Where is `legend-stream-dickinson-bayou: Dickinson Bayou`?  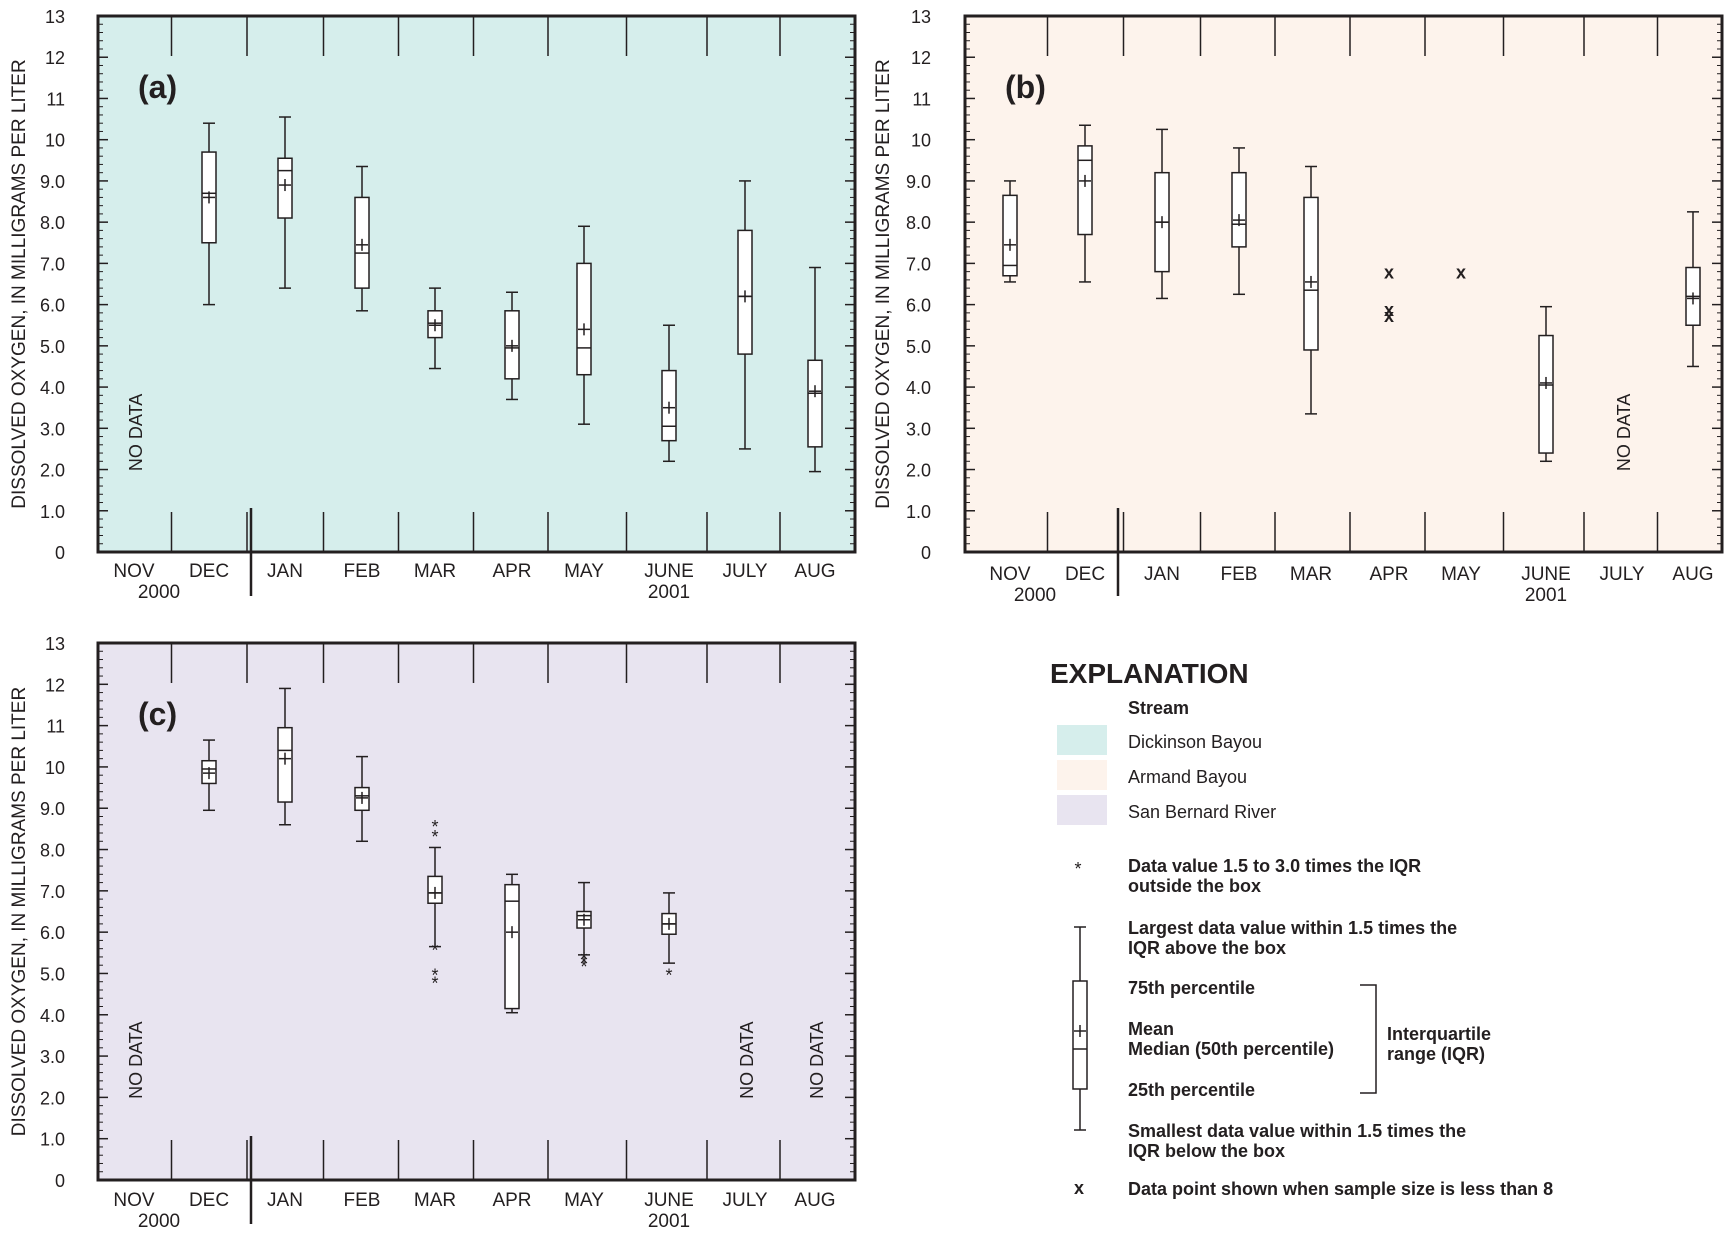
legend-stream-dickinson-bayou: Dickinson Bayou is located at coordinates (1195, 742).